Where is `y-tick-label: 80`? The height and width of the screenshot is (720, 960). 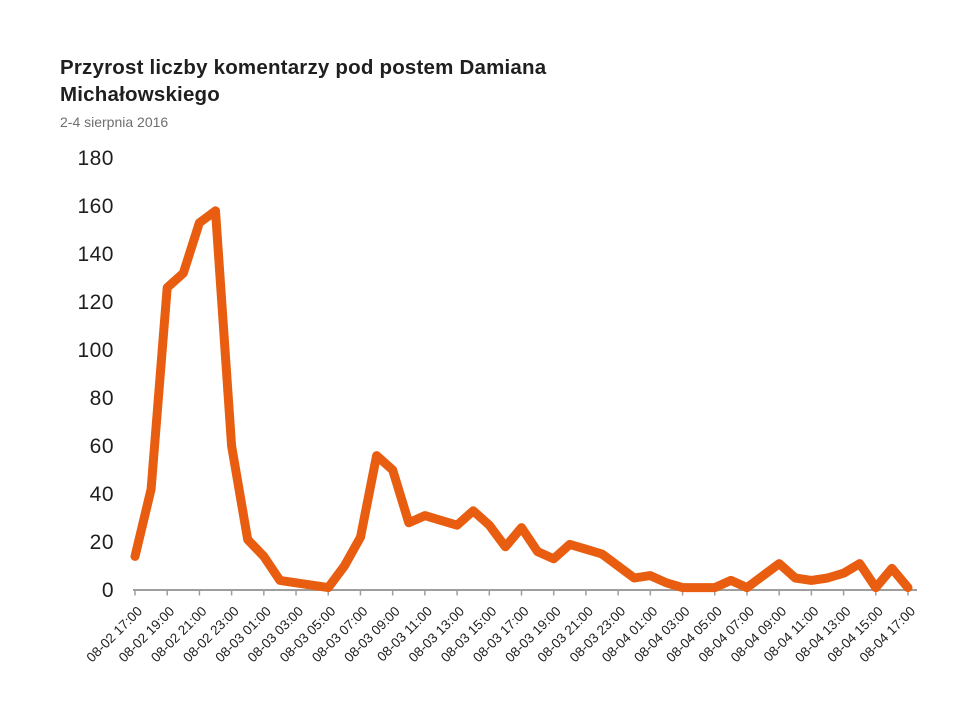
y-tick-label: 80 is located at coordinates (102, 398).